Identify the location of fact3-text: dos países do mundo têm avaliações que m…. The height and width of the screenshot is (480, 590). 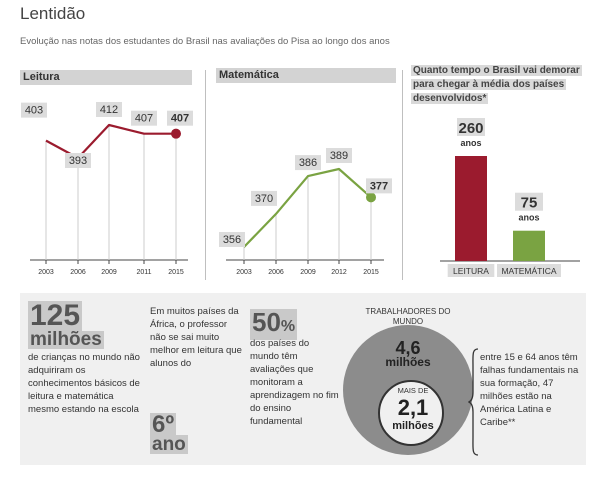
(294, 382).